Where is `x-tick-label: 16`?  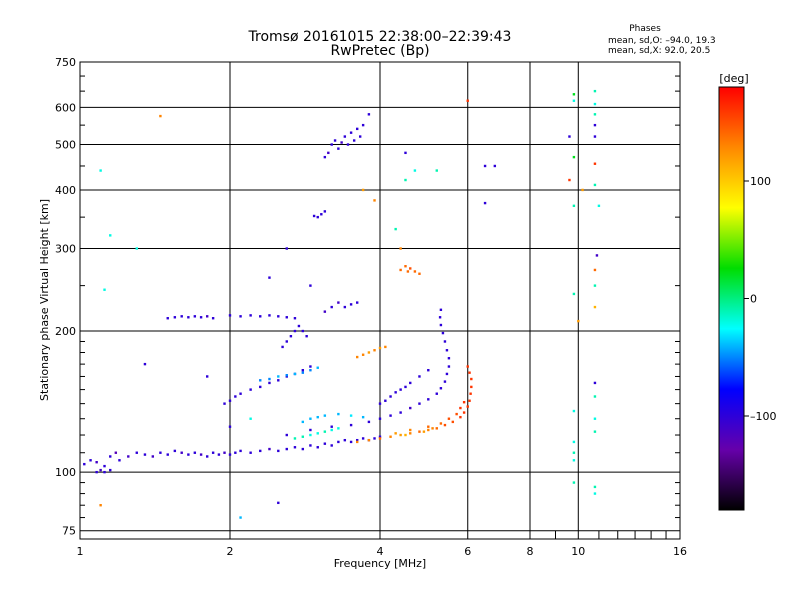 x-tick-label: 16 is located at coordinates (680, 551).